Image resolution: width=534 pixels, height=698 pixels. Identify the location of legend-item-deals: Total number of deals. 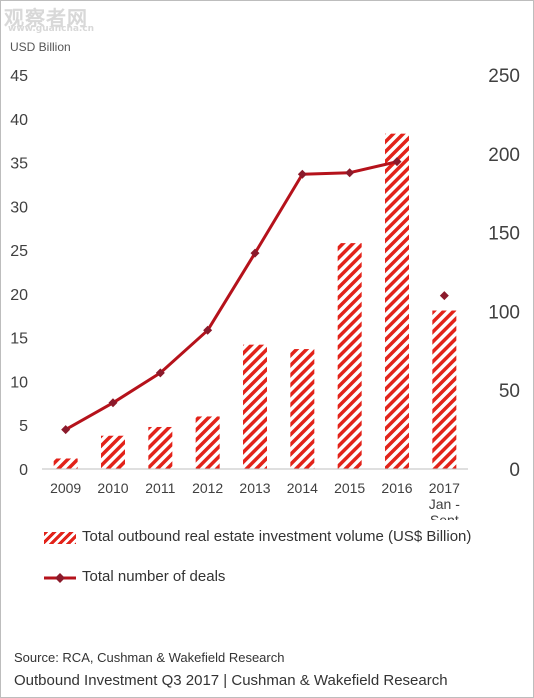
(134, 578).